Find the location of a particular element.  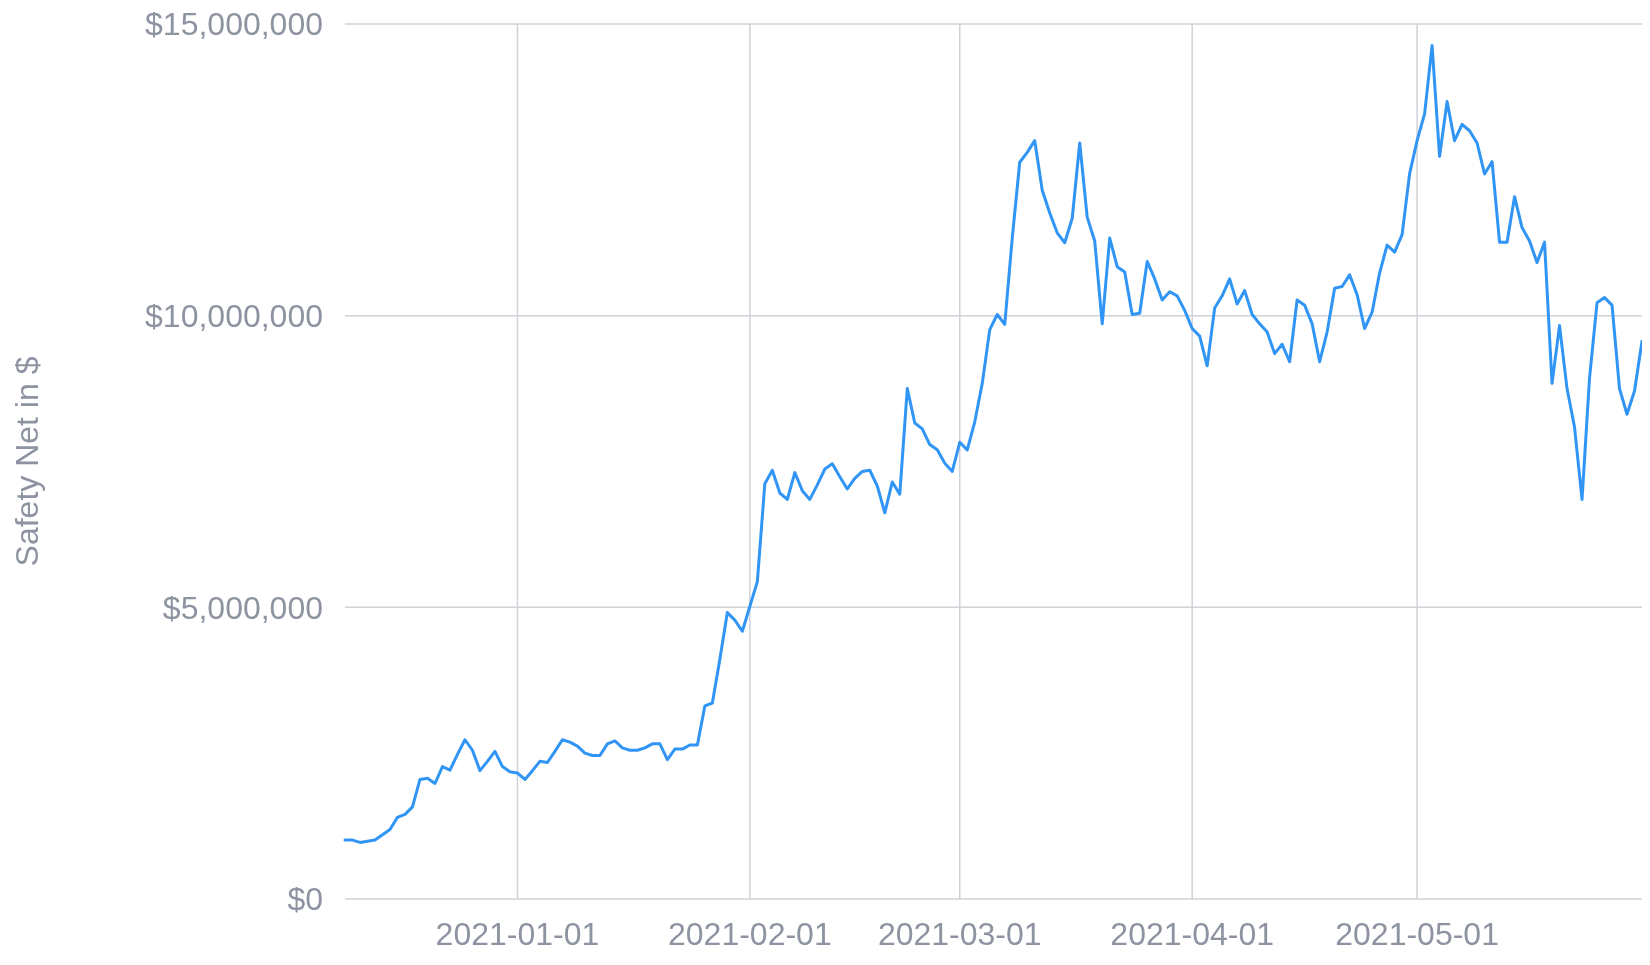

x-tick-label: 2021-03-01 is located at coordinates (959, 934).